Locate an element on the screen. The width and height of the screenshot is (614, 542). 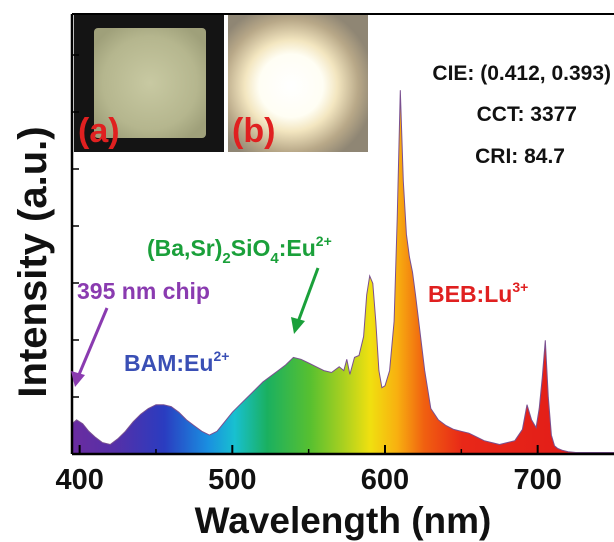
chip-label: 395 nm chip is located at coordinates (143, 291).